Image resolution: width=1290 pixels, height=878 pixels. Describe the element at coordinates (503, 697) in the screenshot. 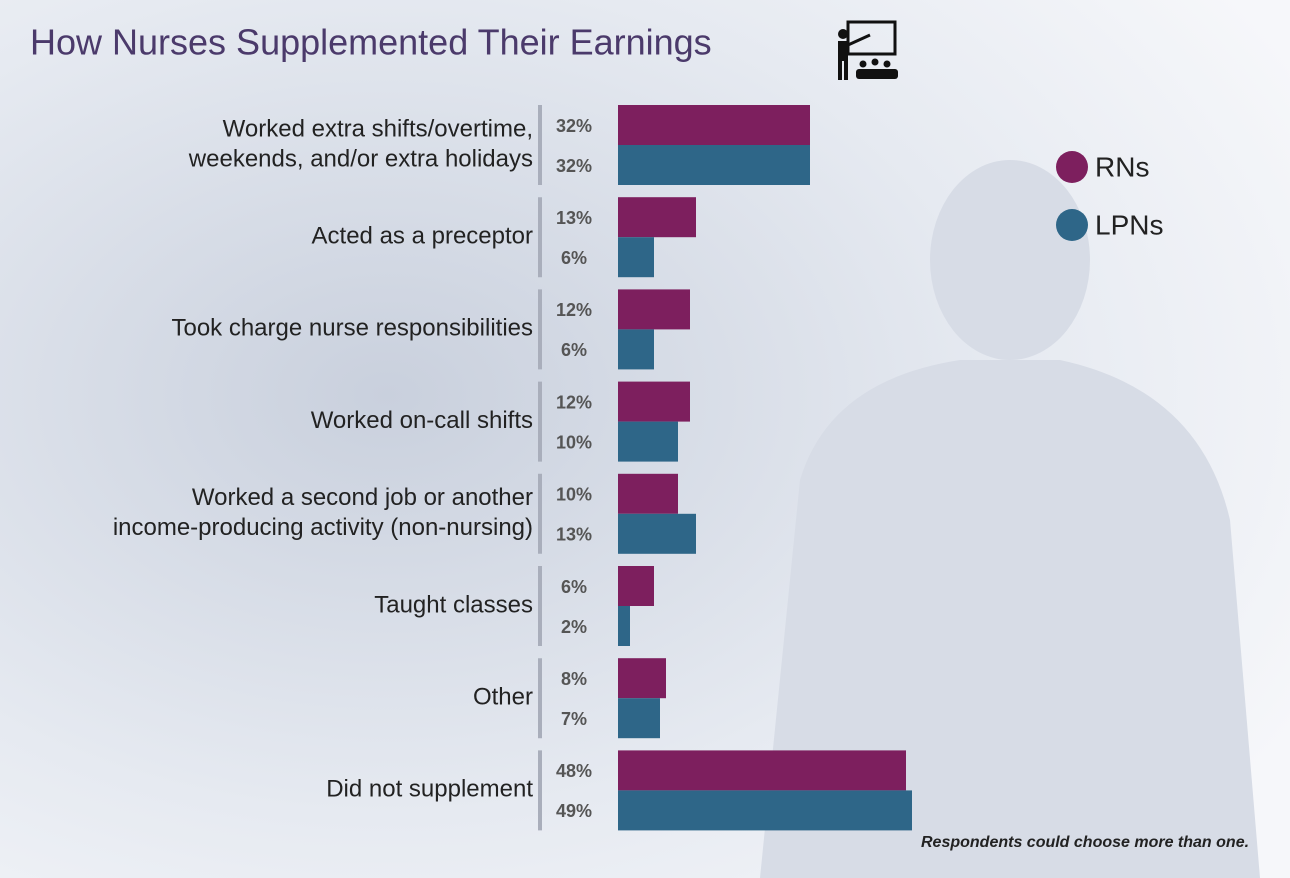

I see `category-label: Other` at that location.